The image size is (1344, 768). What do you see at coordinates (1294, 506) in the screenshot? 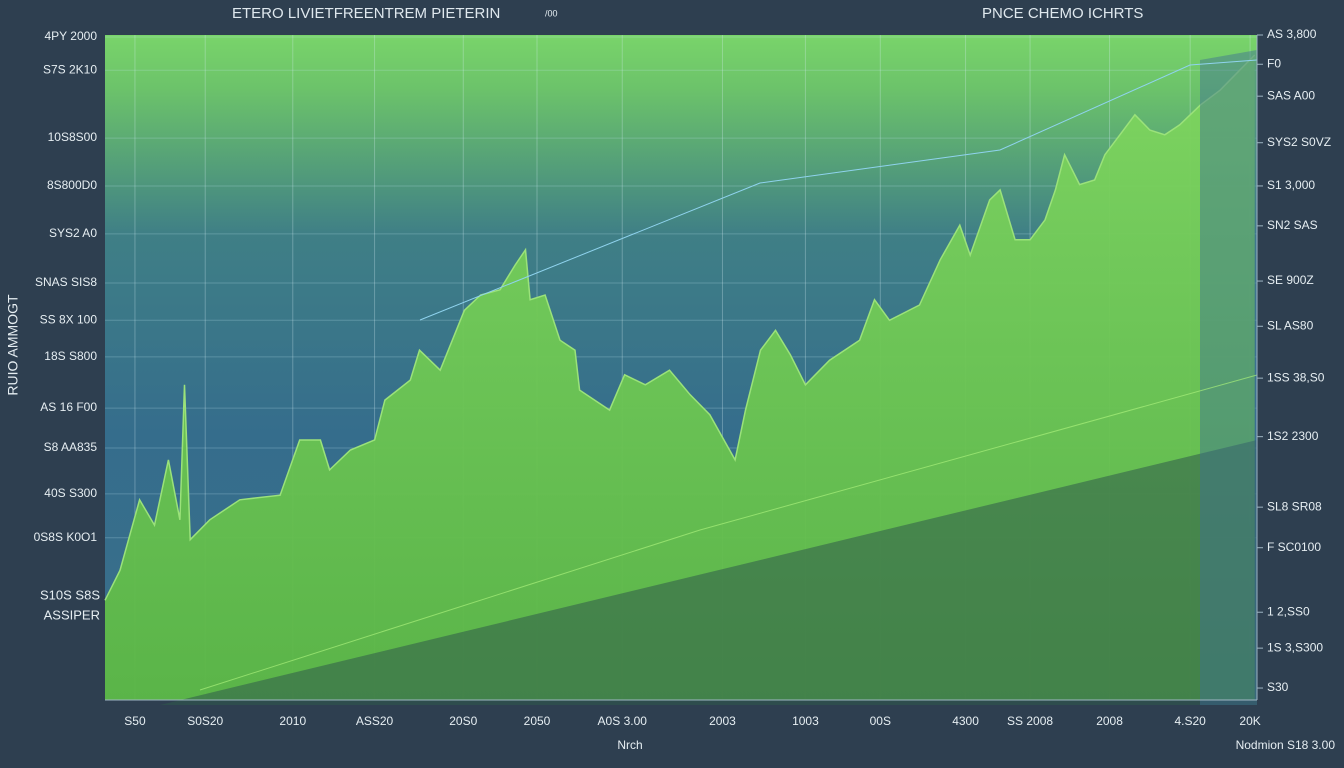
I see `y2-tick-label: SL8 SR08` at bounding box center [1294, 506].